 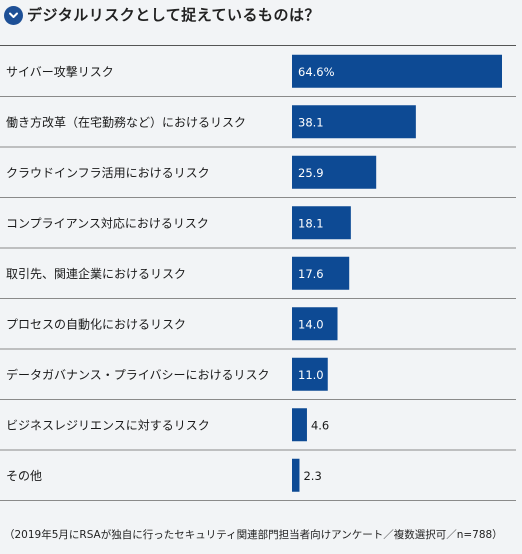 I want to click on category-label: コンプライアンス対応におけるリスク, so click(x=107, y=223).